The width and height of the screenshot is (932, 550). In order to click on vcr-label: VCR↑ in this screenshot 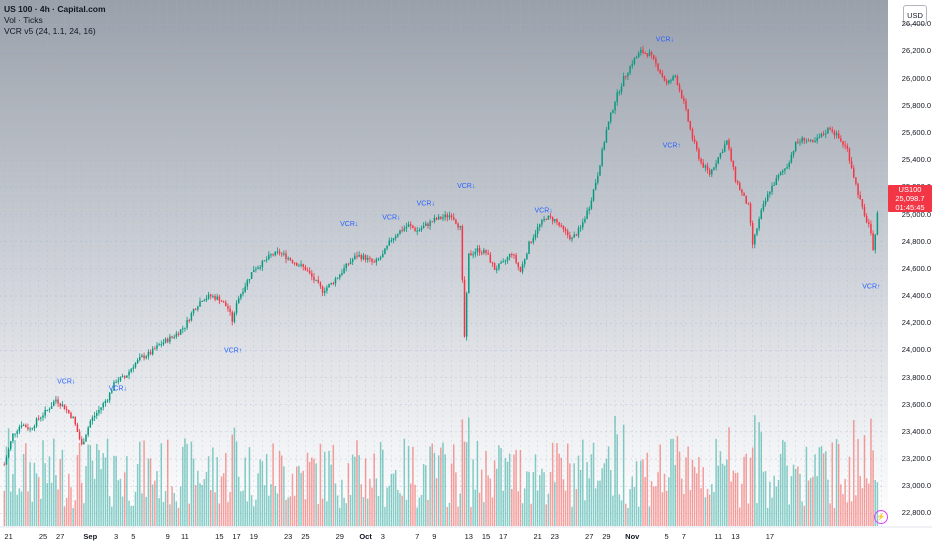, I will do `click(672, 145)`.